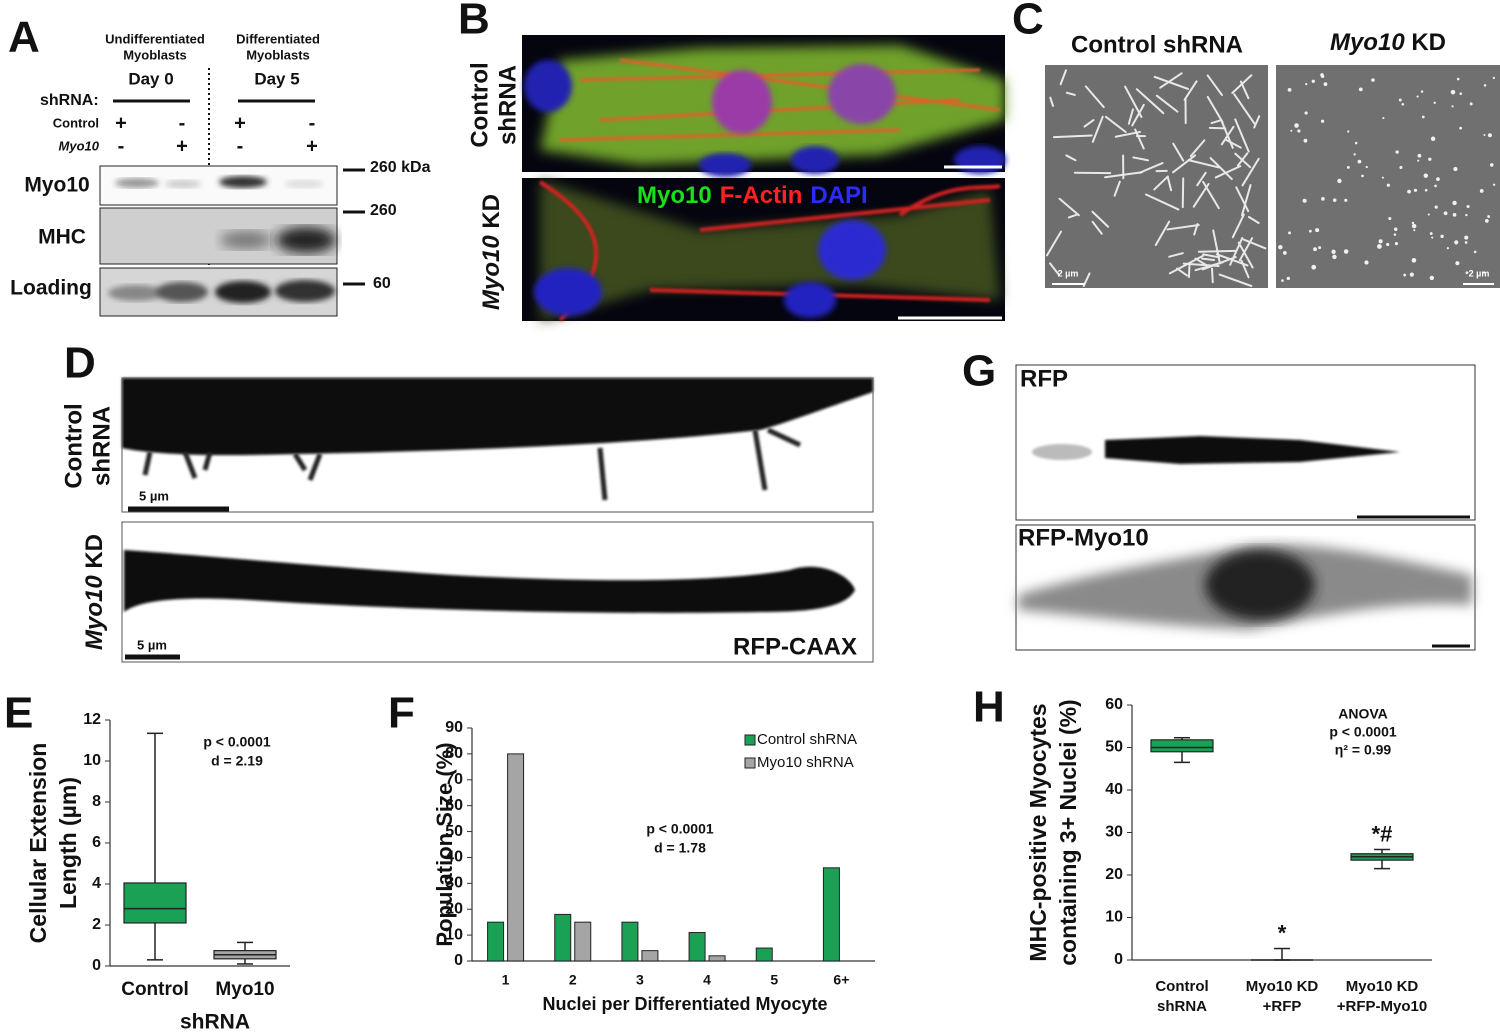 The width and height of the screenshot is (1500, 1034). Describe the element at coordinates (1118, 959) in the screenshot. I see `y-tick-label: 0` at that location.